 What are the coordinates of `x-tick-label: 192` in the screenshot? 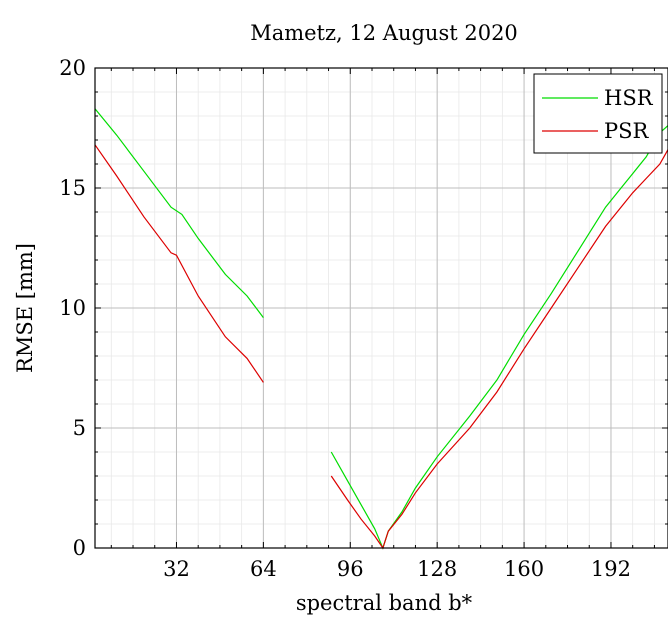 It's located at (611, 569).